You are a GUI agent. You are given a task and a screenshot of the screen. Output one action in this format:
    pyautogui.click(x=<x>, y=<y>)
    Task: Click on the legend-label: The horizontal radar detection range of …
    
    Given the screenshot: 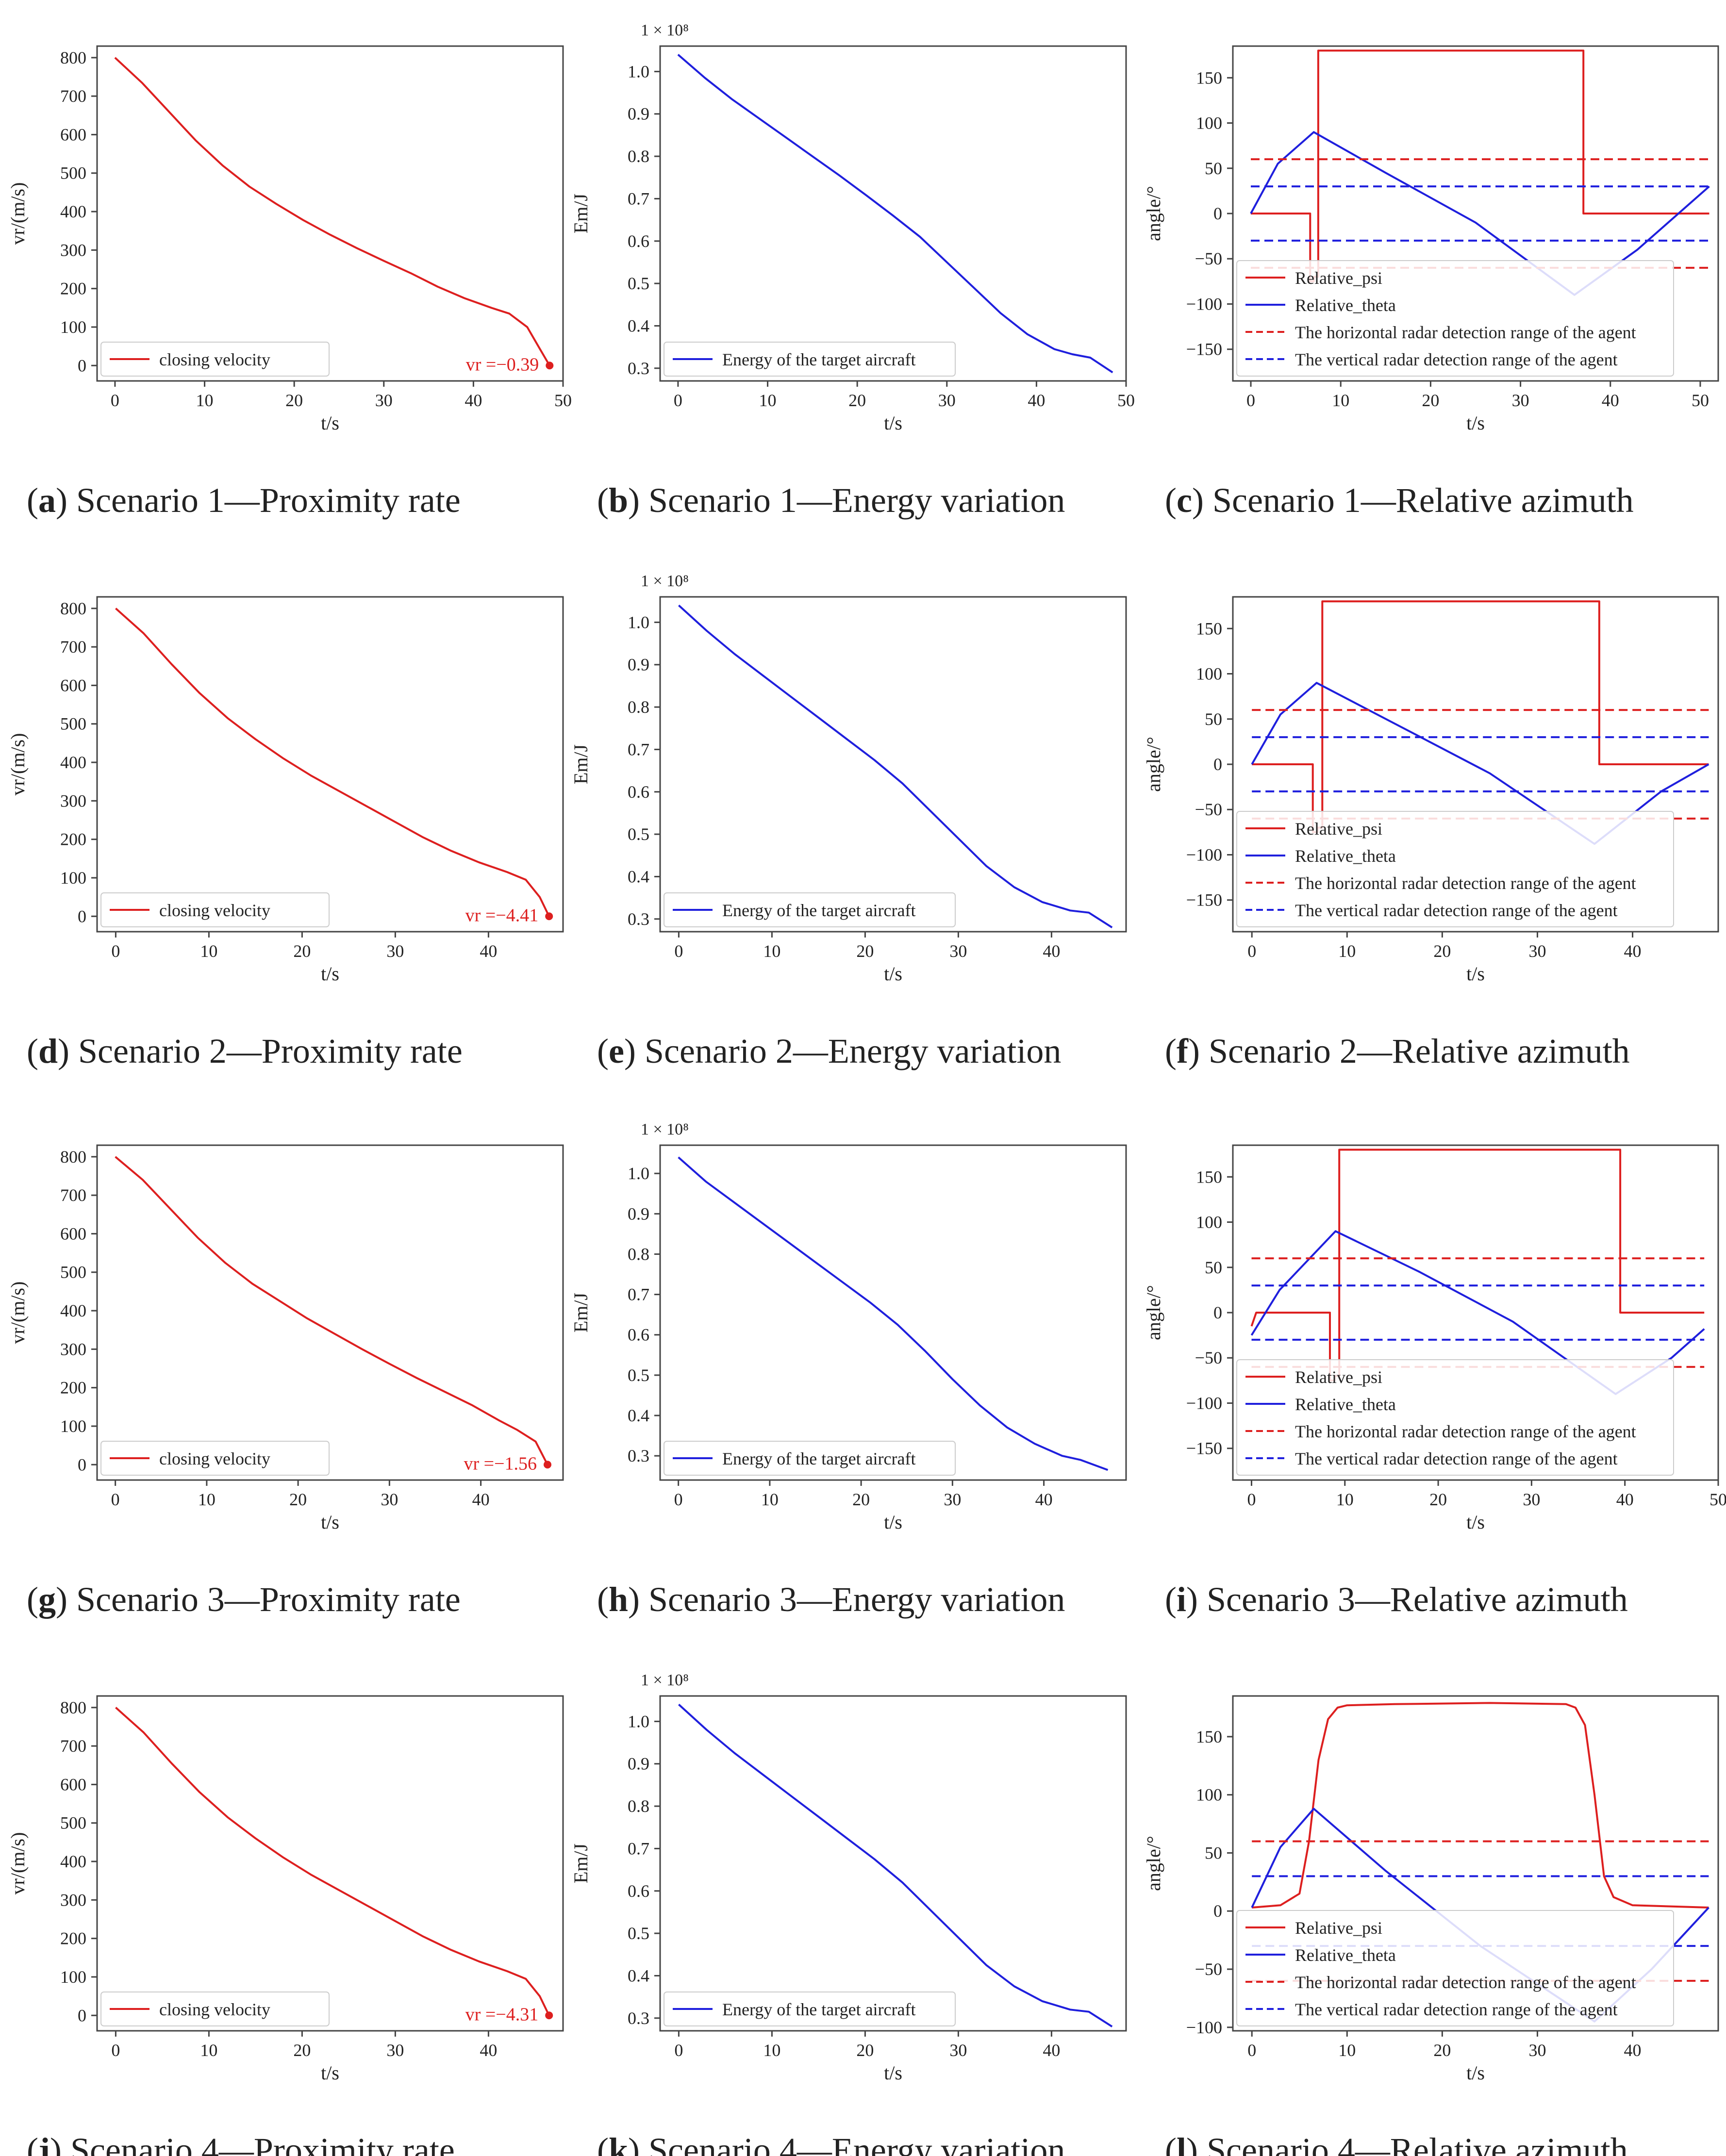 What is the action you would take?
    pyautogui.click(x=1465, y=1431)
    